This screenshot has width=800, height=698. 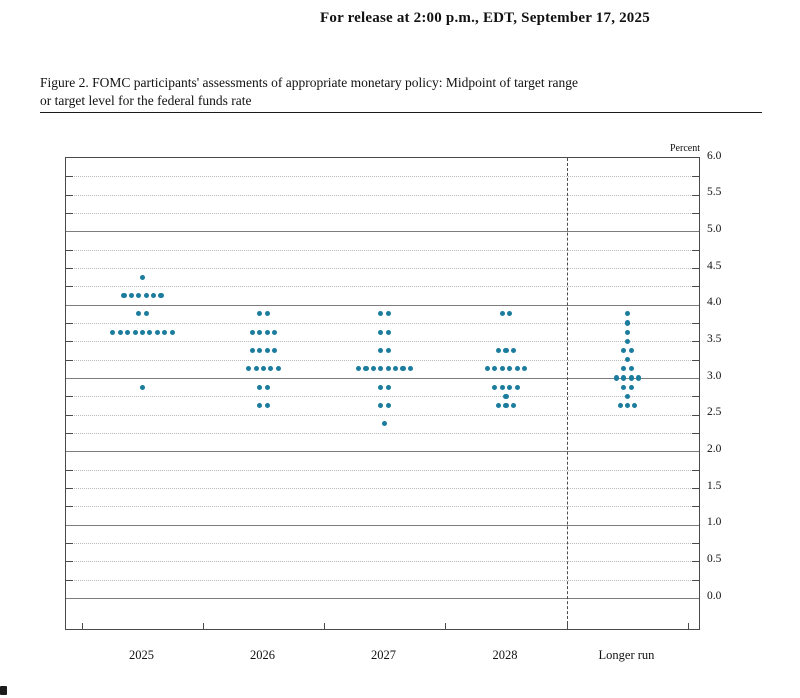 What do you see at coordinates (714, 522) in the screenshot?
I see `y-axis-label: 1.0` at bounding box center [714, 522].